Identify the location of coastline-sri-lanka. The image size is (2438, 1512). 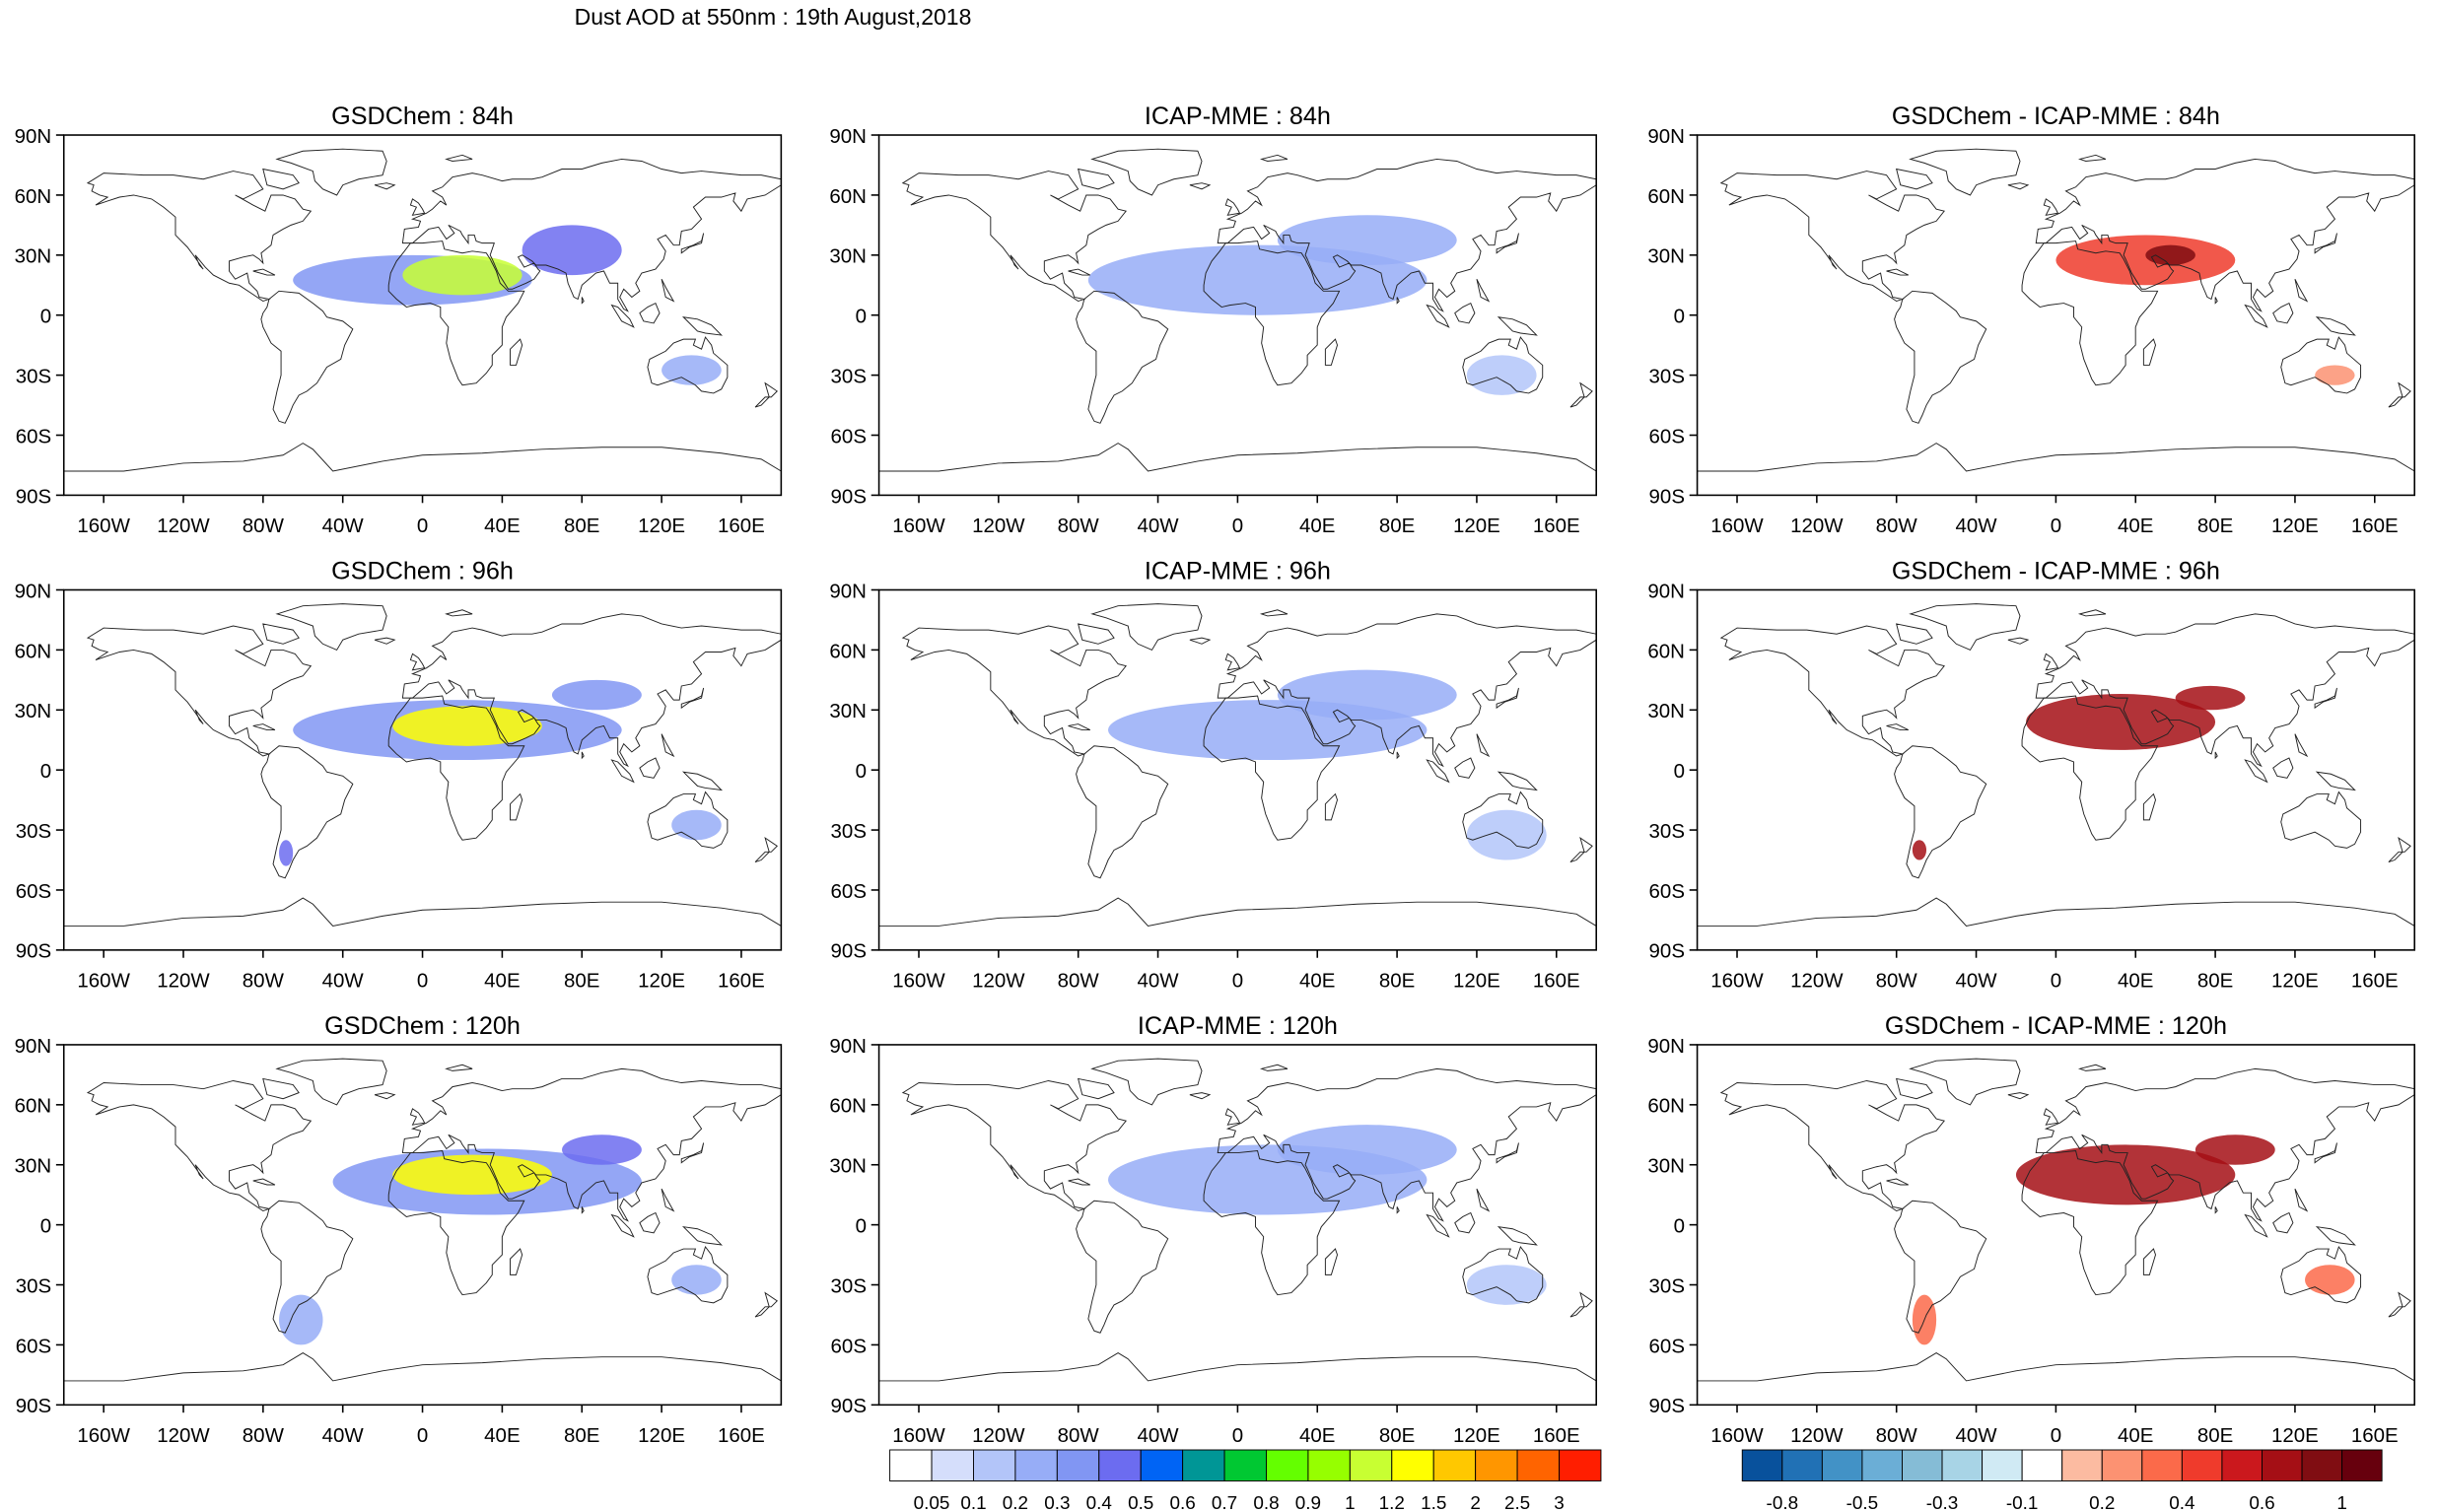
(583, 1210).